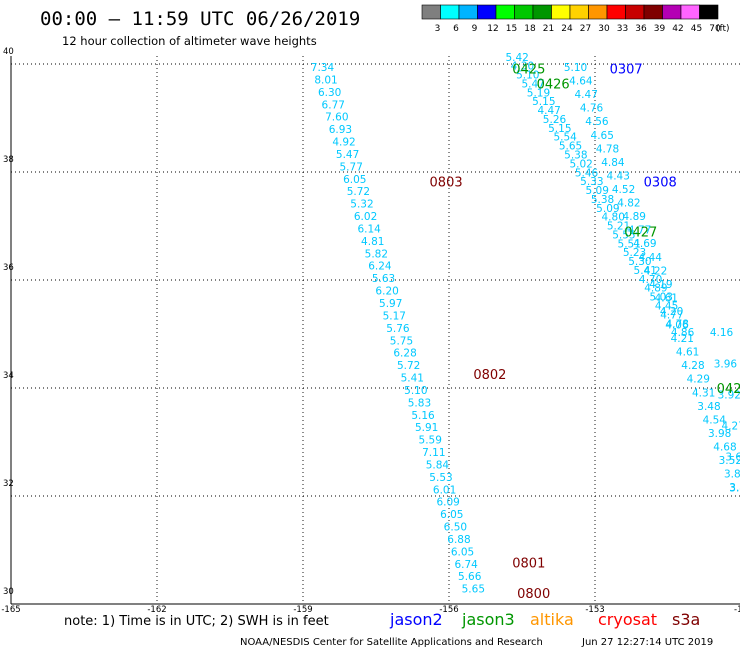 The height and width of the screenshot is (650, 740). What do you see at coordinates (567, 29) in the screenshot?
I see `legend-tick-label: 24` at bounding box center [567, 29].